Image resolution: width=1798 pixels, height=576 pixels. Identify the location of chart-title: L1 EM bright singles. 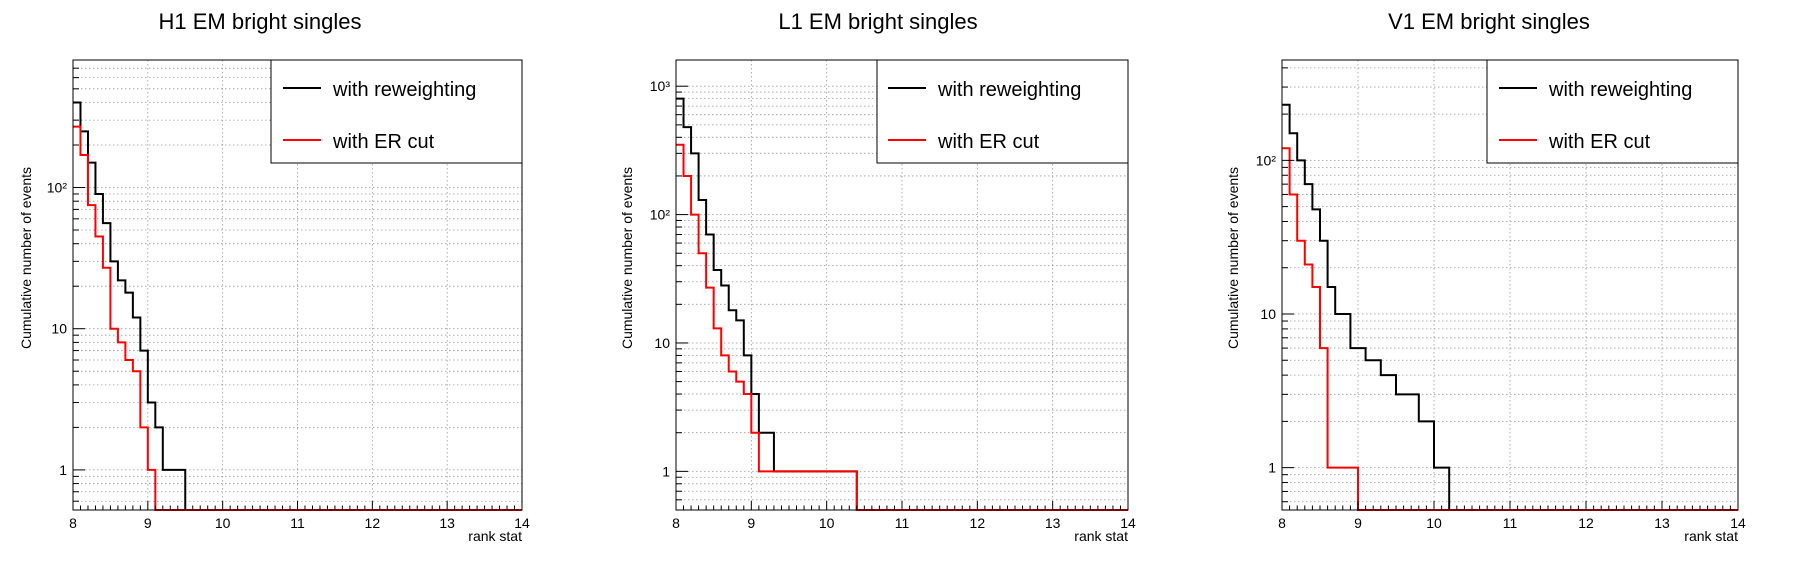
(877, 21).